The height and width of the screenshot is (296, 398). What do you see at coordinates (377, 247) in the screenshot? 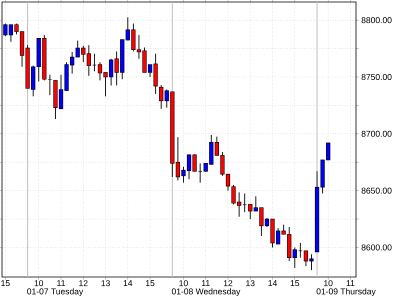
I see `y-tick-label: 8600.00` at bounding box center [377, 247].